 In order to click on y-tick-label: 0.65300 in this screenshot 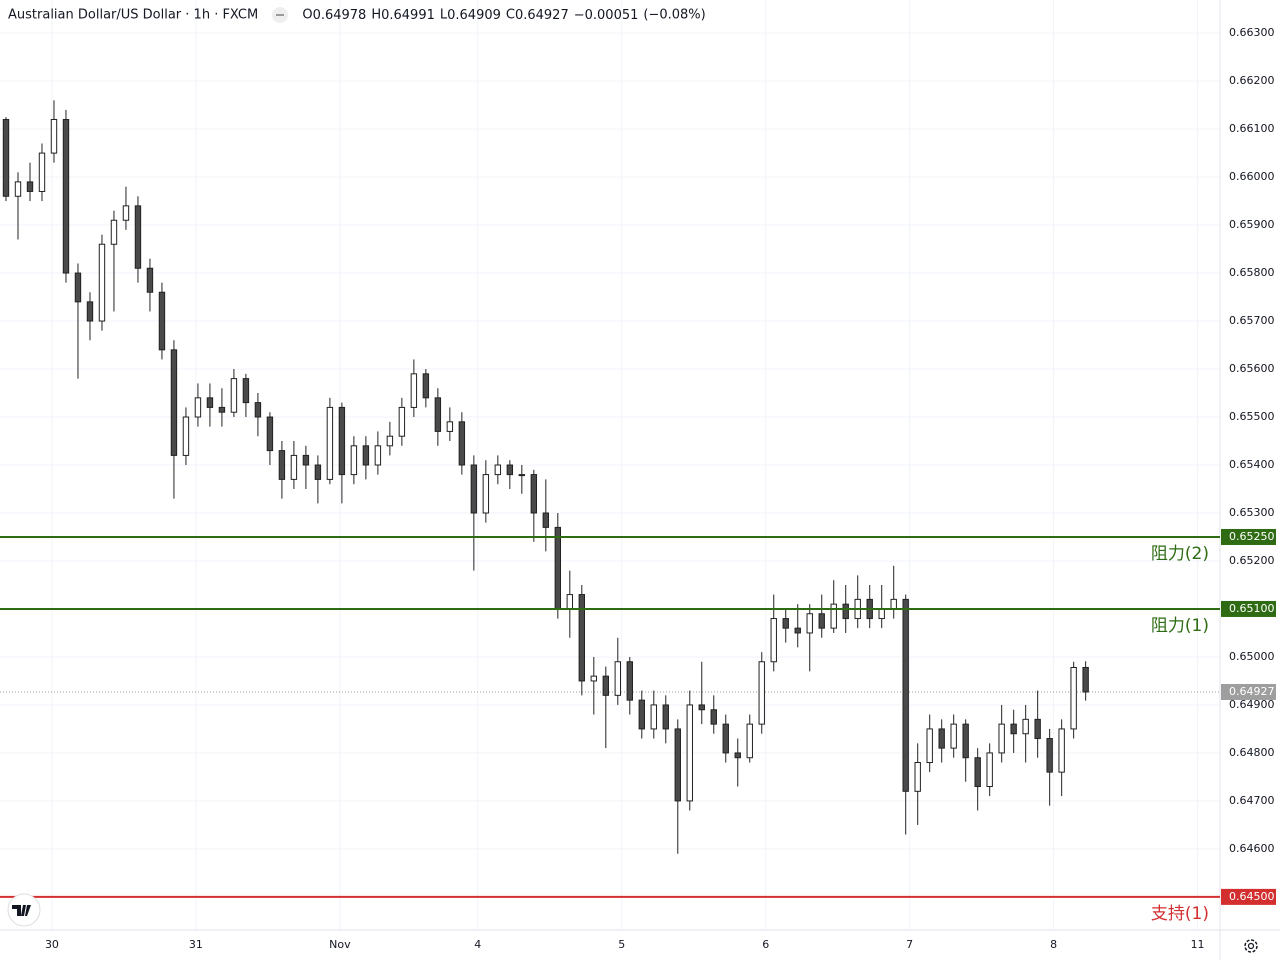, I will do `click(1252, 512)`.